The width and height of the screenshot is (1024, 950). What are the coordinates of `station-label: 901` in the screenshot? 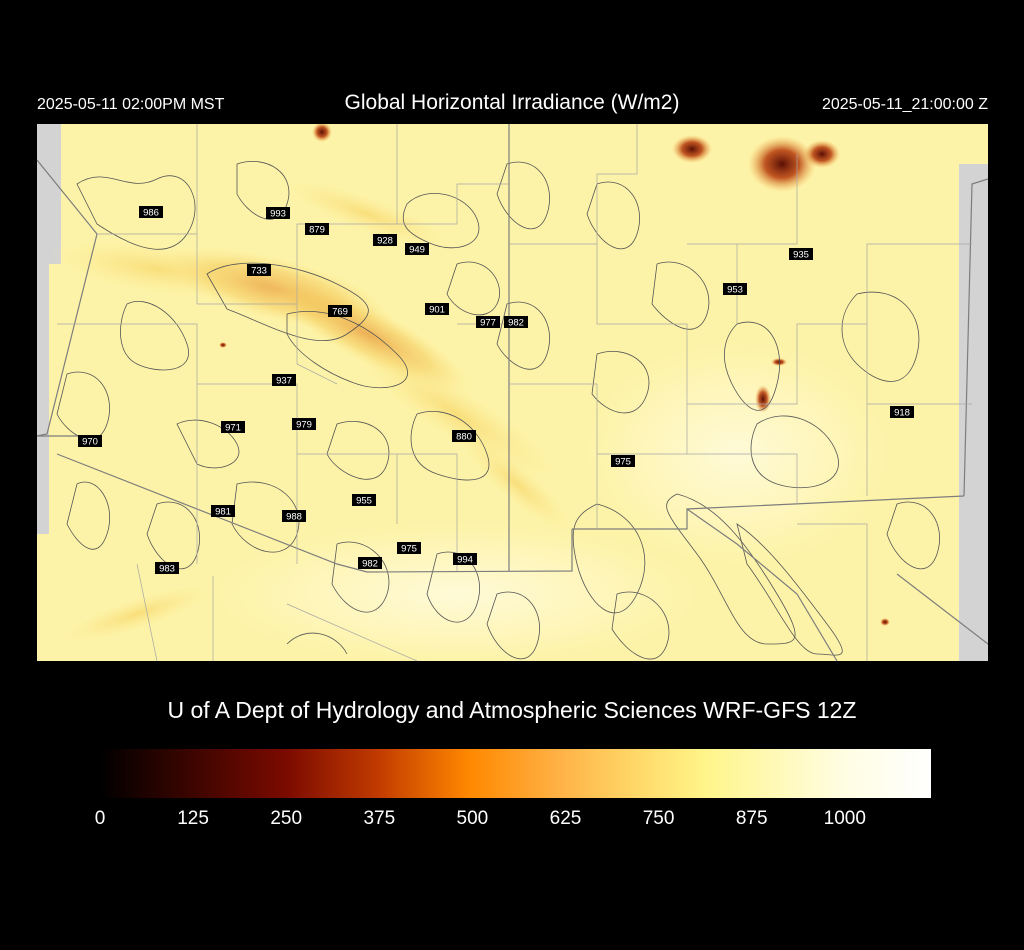 It's located at (437, 309).